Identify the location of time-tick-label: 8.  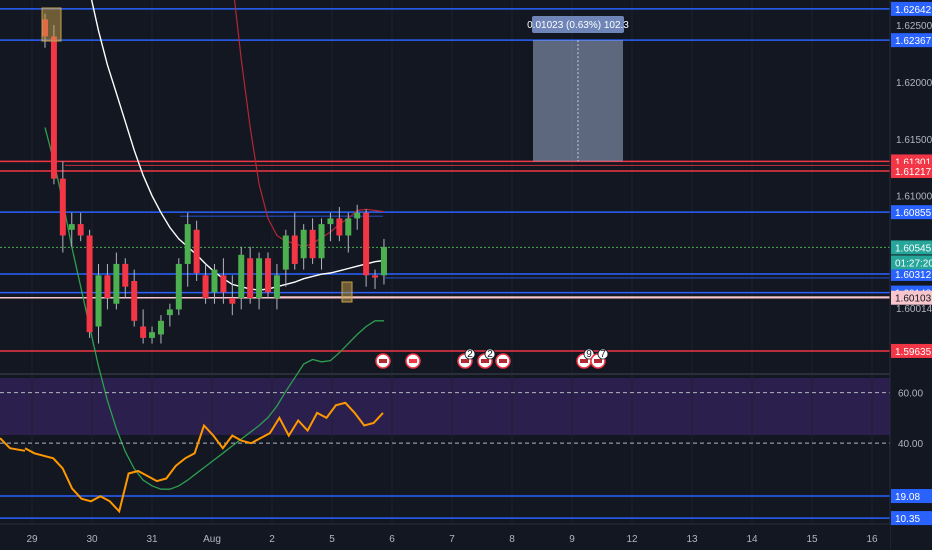
(512, 539).